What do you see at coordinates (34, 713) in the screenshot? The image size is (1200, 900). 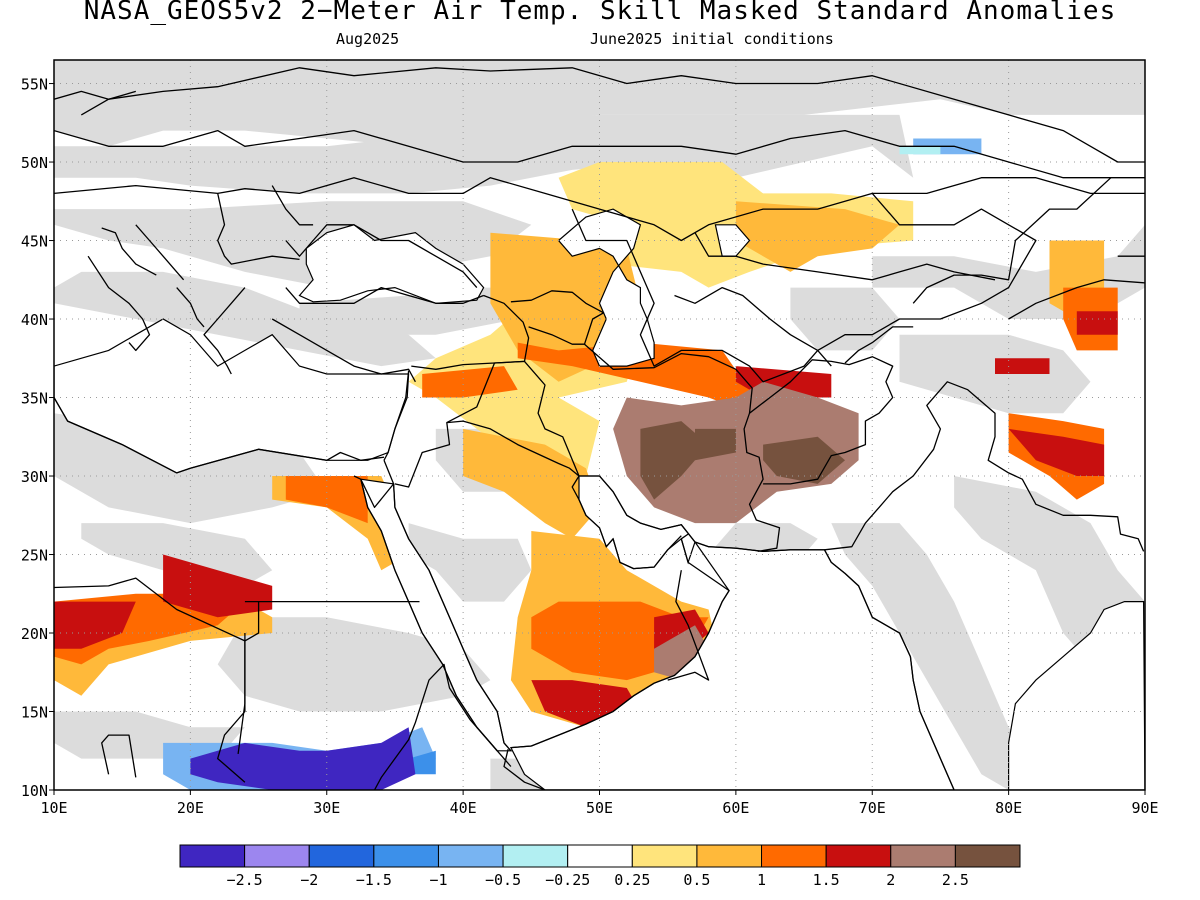 I see `lat-tick-label: 15N` at bounding box center [34, 713].